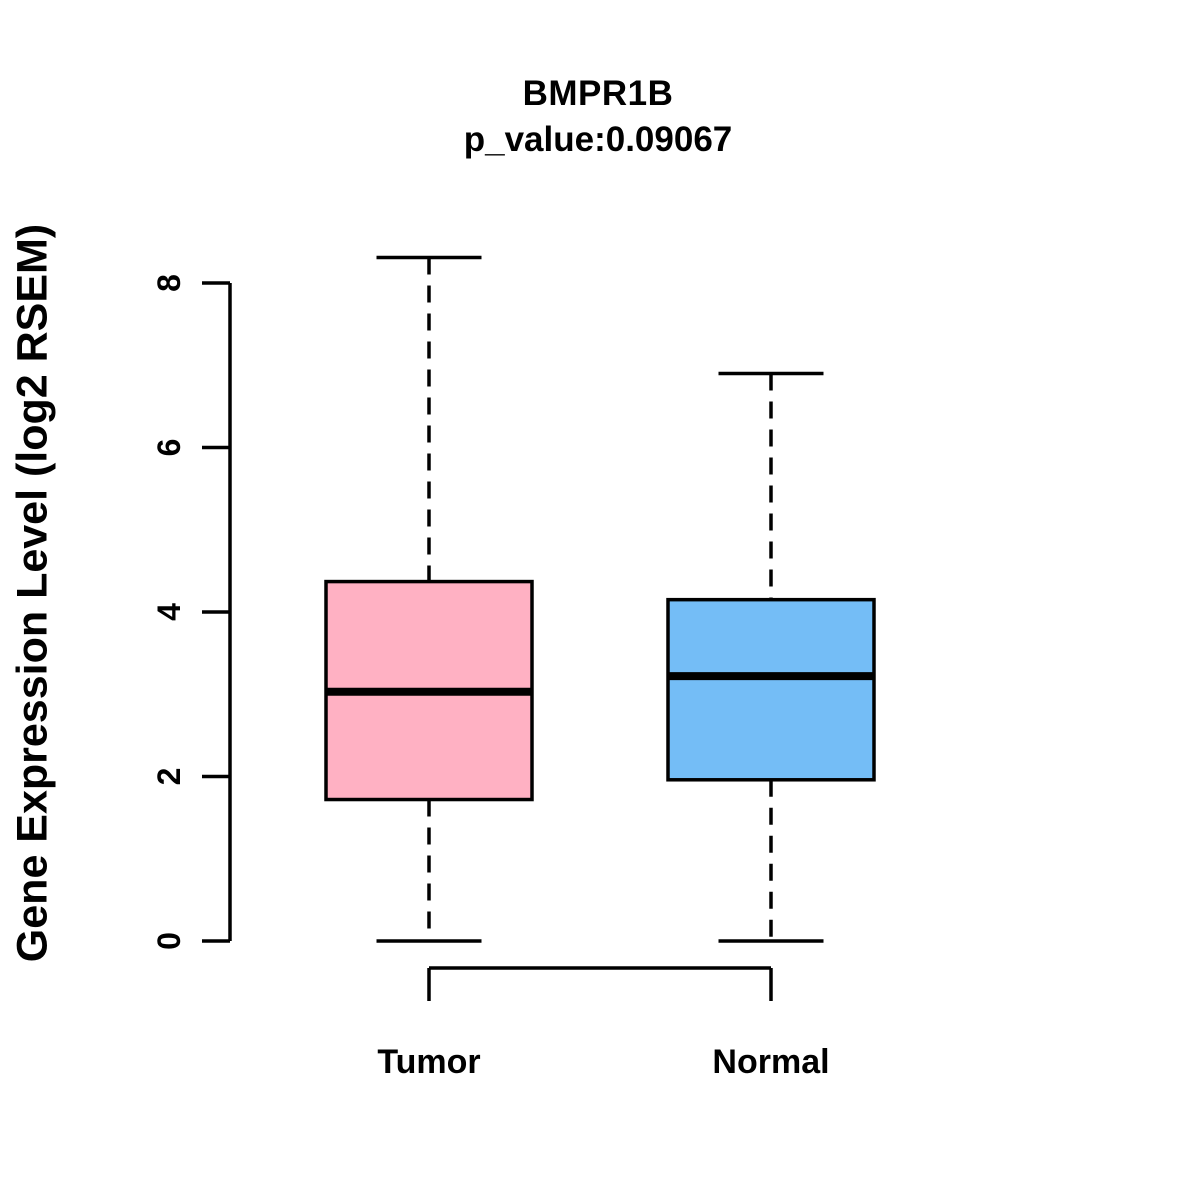  I want to click on iqr-box-normal, so click(771, 689).